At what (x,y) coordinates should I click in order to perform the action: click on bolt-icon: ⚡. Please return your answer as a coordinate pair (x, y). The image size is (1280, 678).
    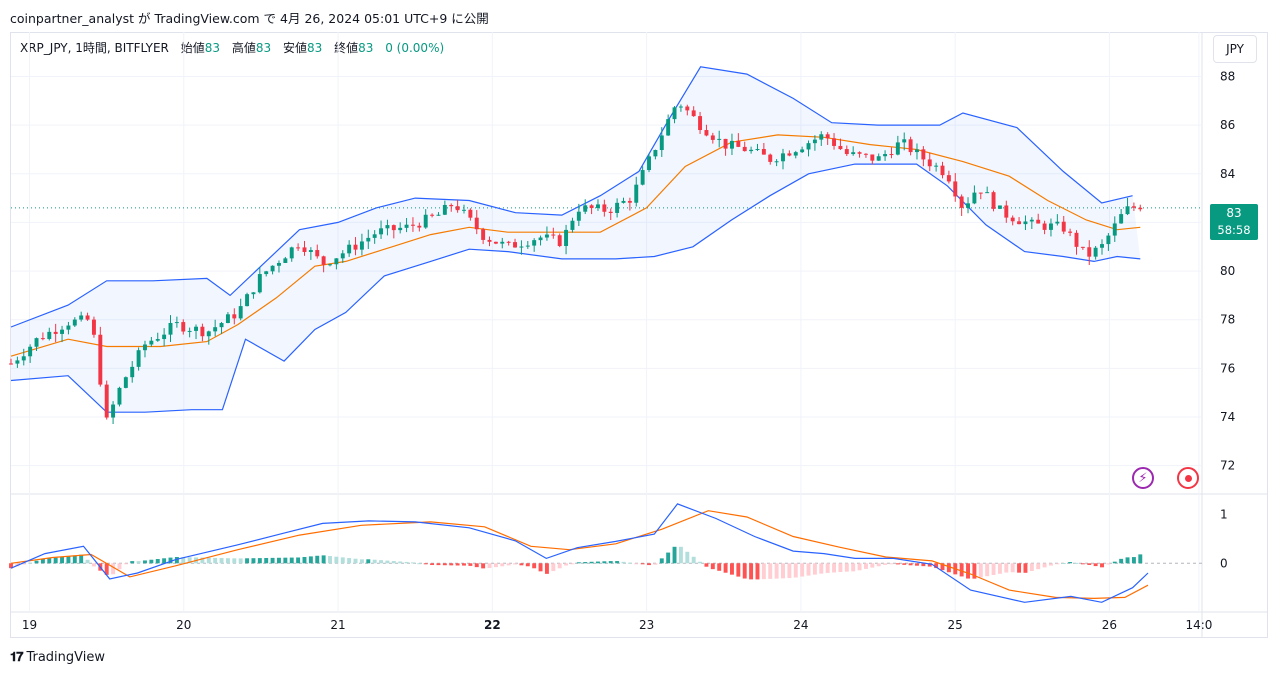
    Looking at the image, I should click on (1143, 478).